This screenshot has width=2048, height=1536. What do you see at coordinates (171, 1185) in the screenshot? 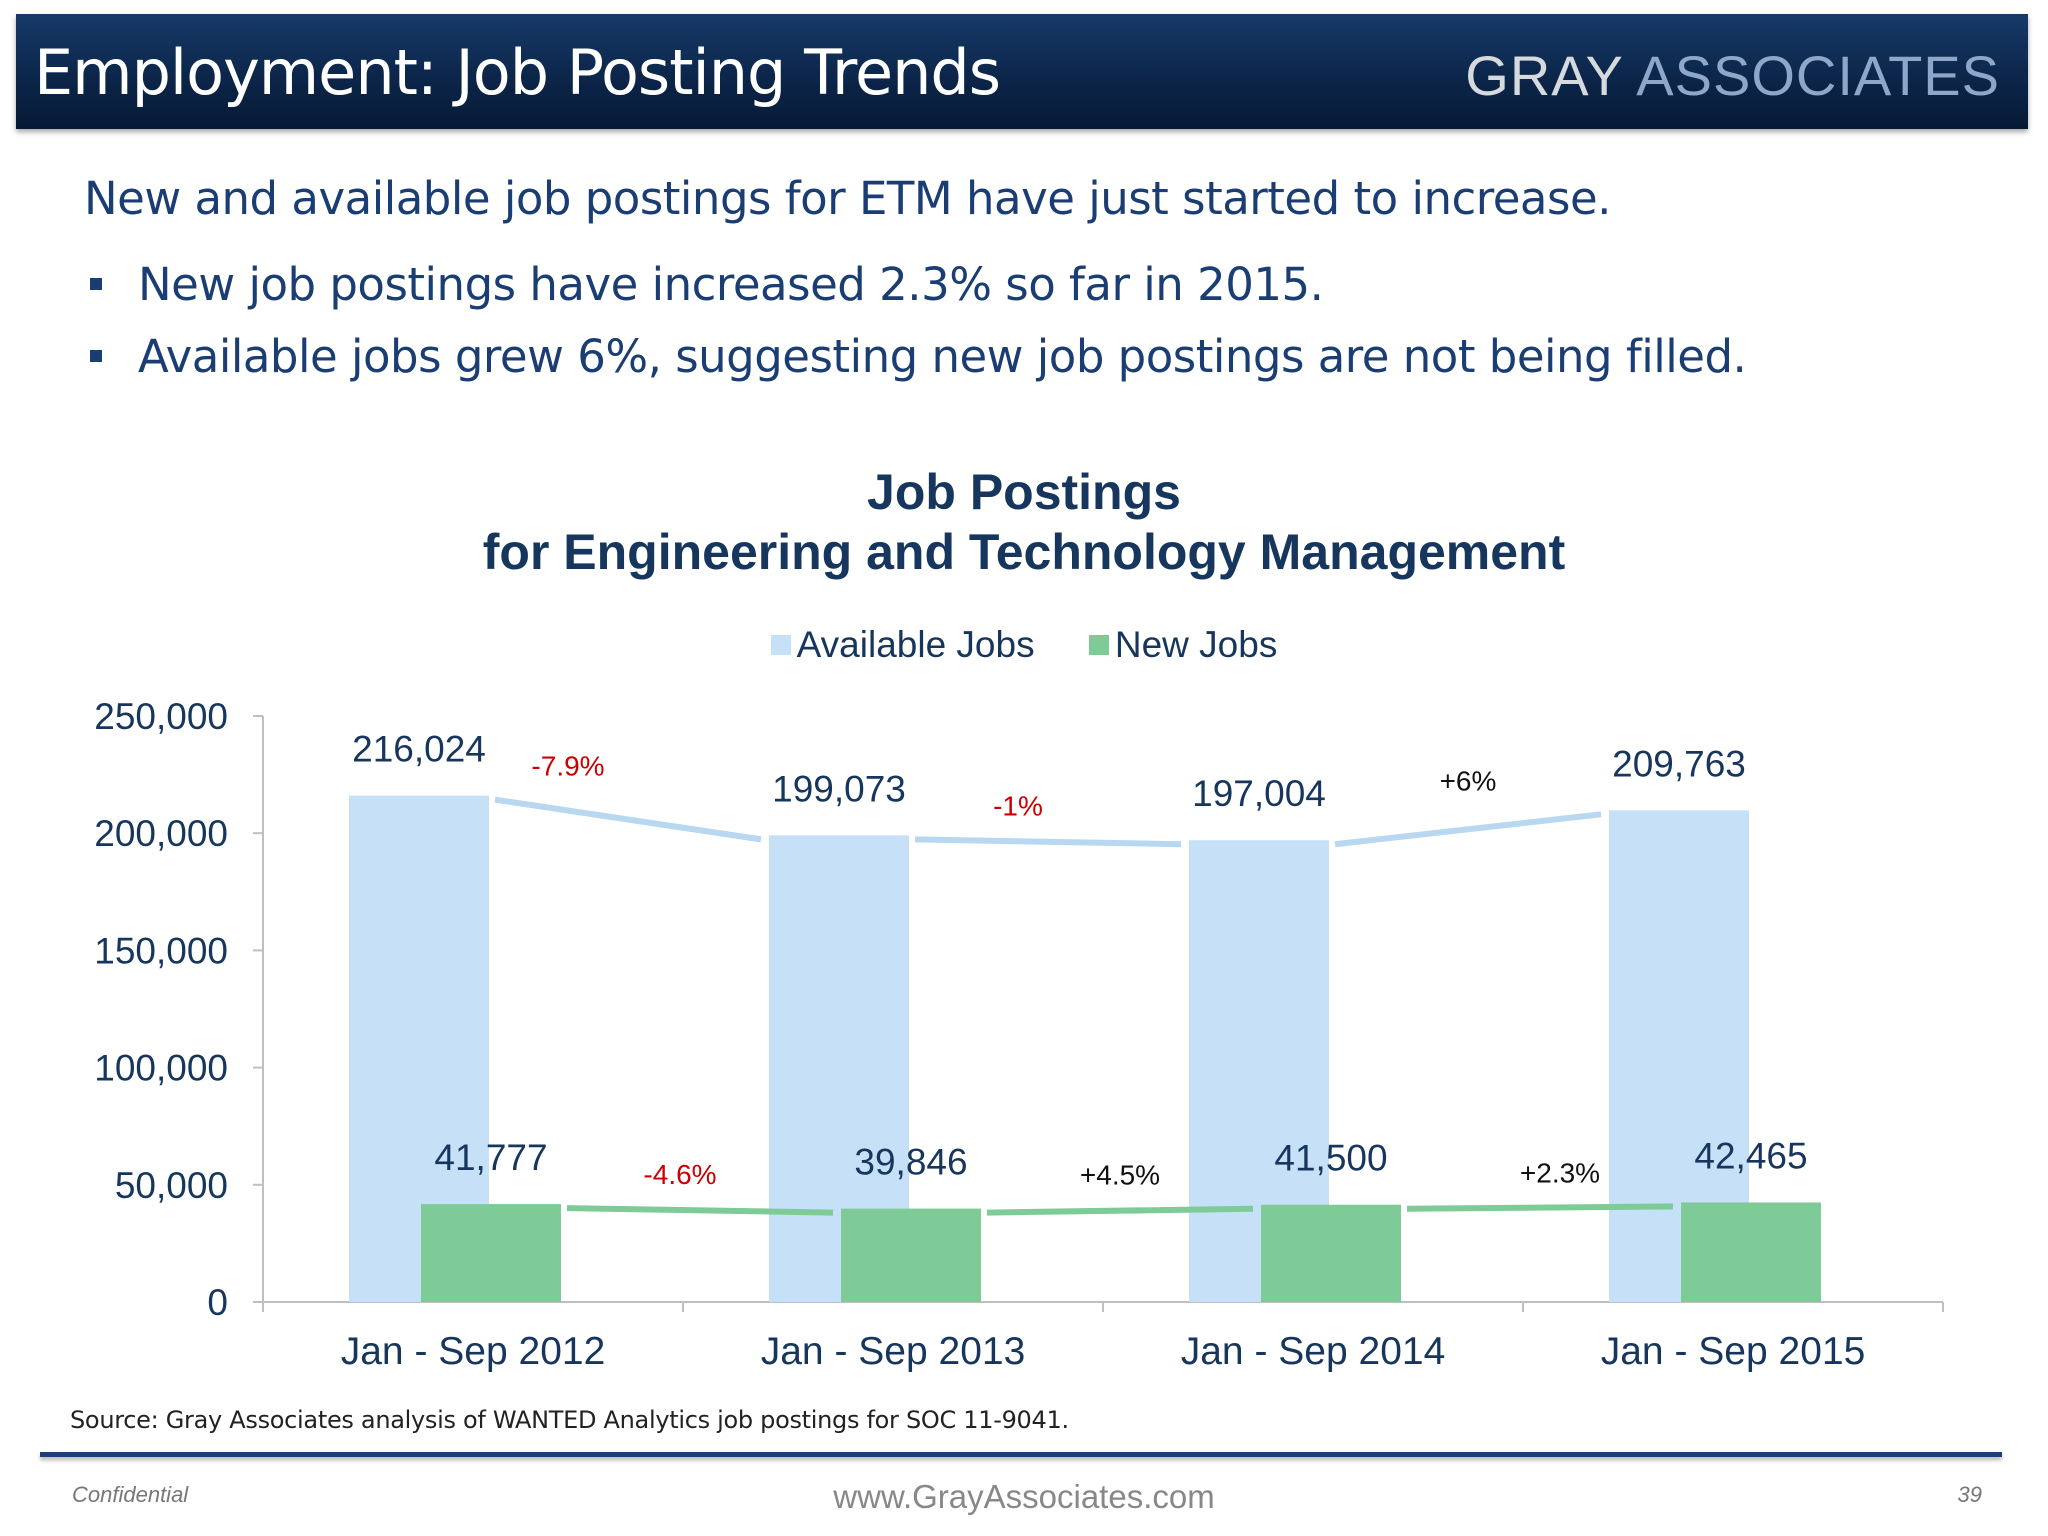
I see `y-tick-label: 50,000` at bounding box center [171, 1185].